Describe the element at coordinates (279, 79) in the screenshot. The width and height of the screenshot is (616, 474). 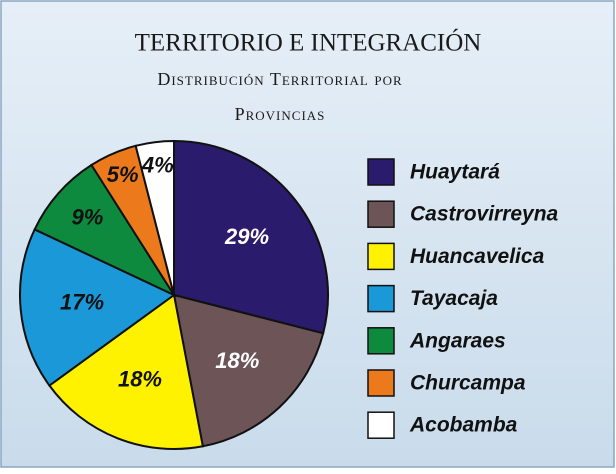
I see `chart-subtitle: Distribución Territorial por` at that location.